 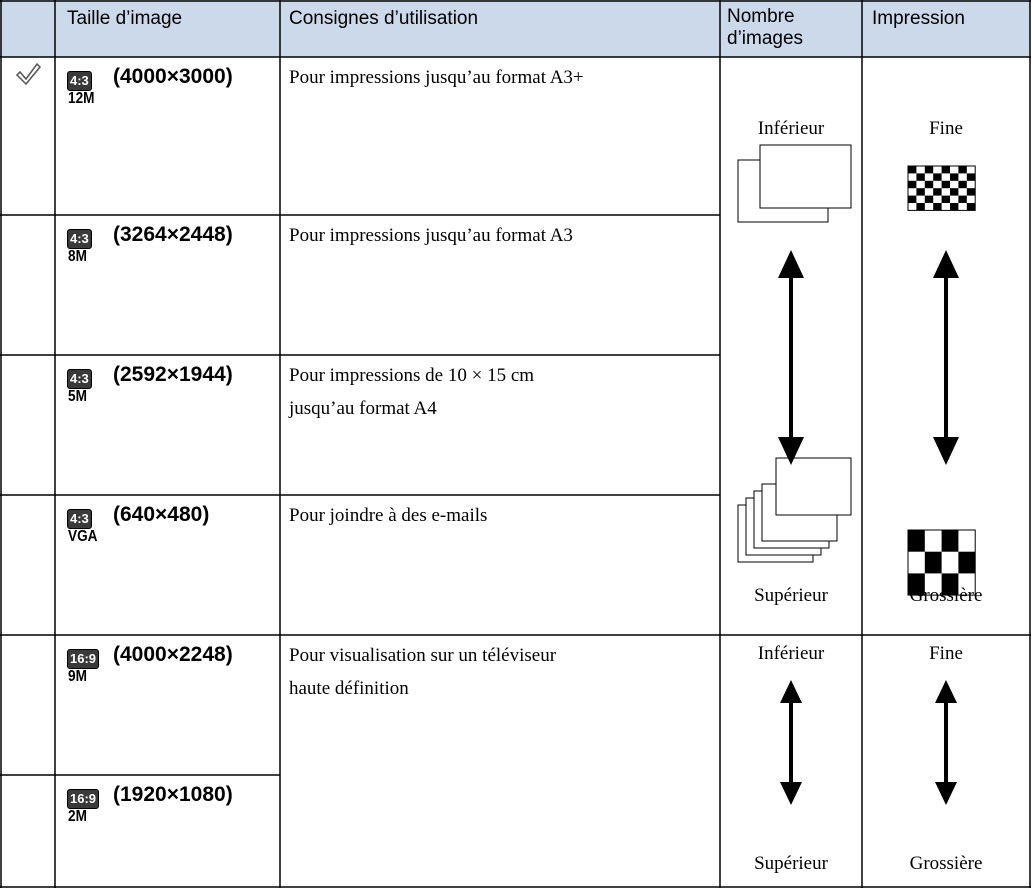 What do you see at coordinates (81, 98) in the screenshot?
I see `megapixels: 12M` at bounding box center [81, 98].